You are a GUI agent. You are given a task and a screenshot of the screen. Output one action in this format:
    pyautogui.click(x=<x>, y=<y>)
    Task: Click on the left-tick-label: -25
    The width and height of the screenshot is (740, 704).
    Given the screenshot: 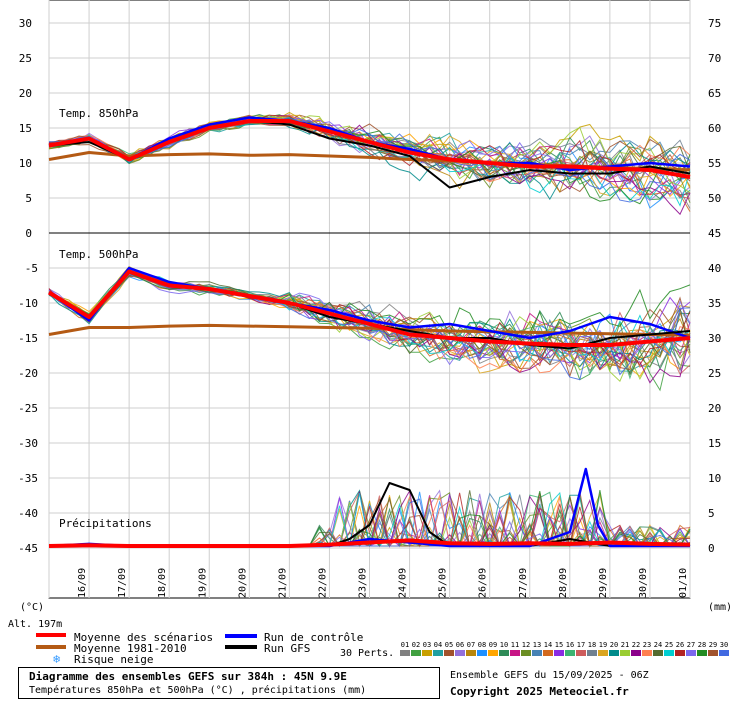 What is the action you would take?
    pyautogui.click(x=28, y=408)
    